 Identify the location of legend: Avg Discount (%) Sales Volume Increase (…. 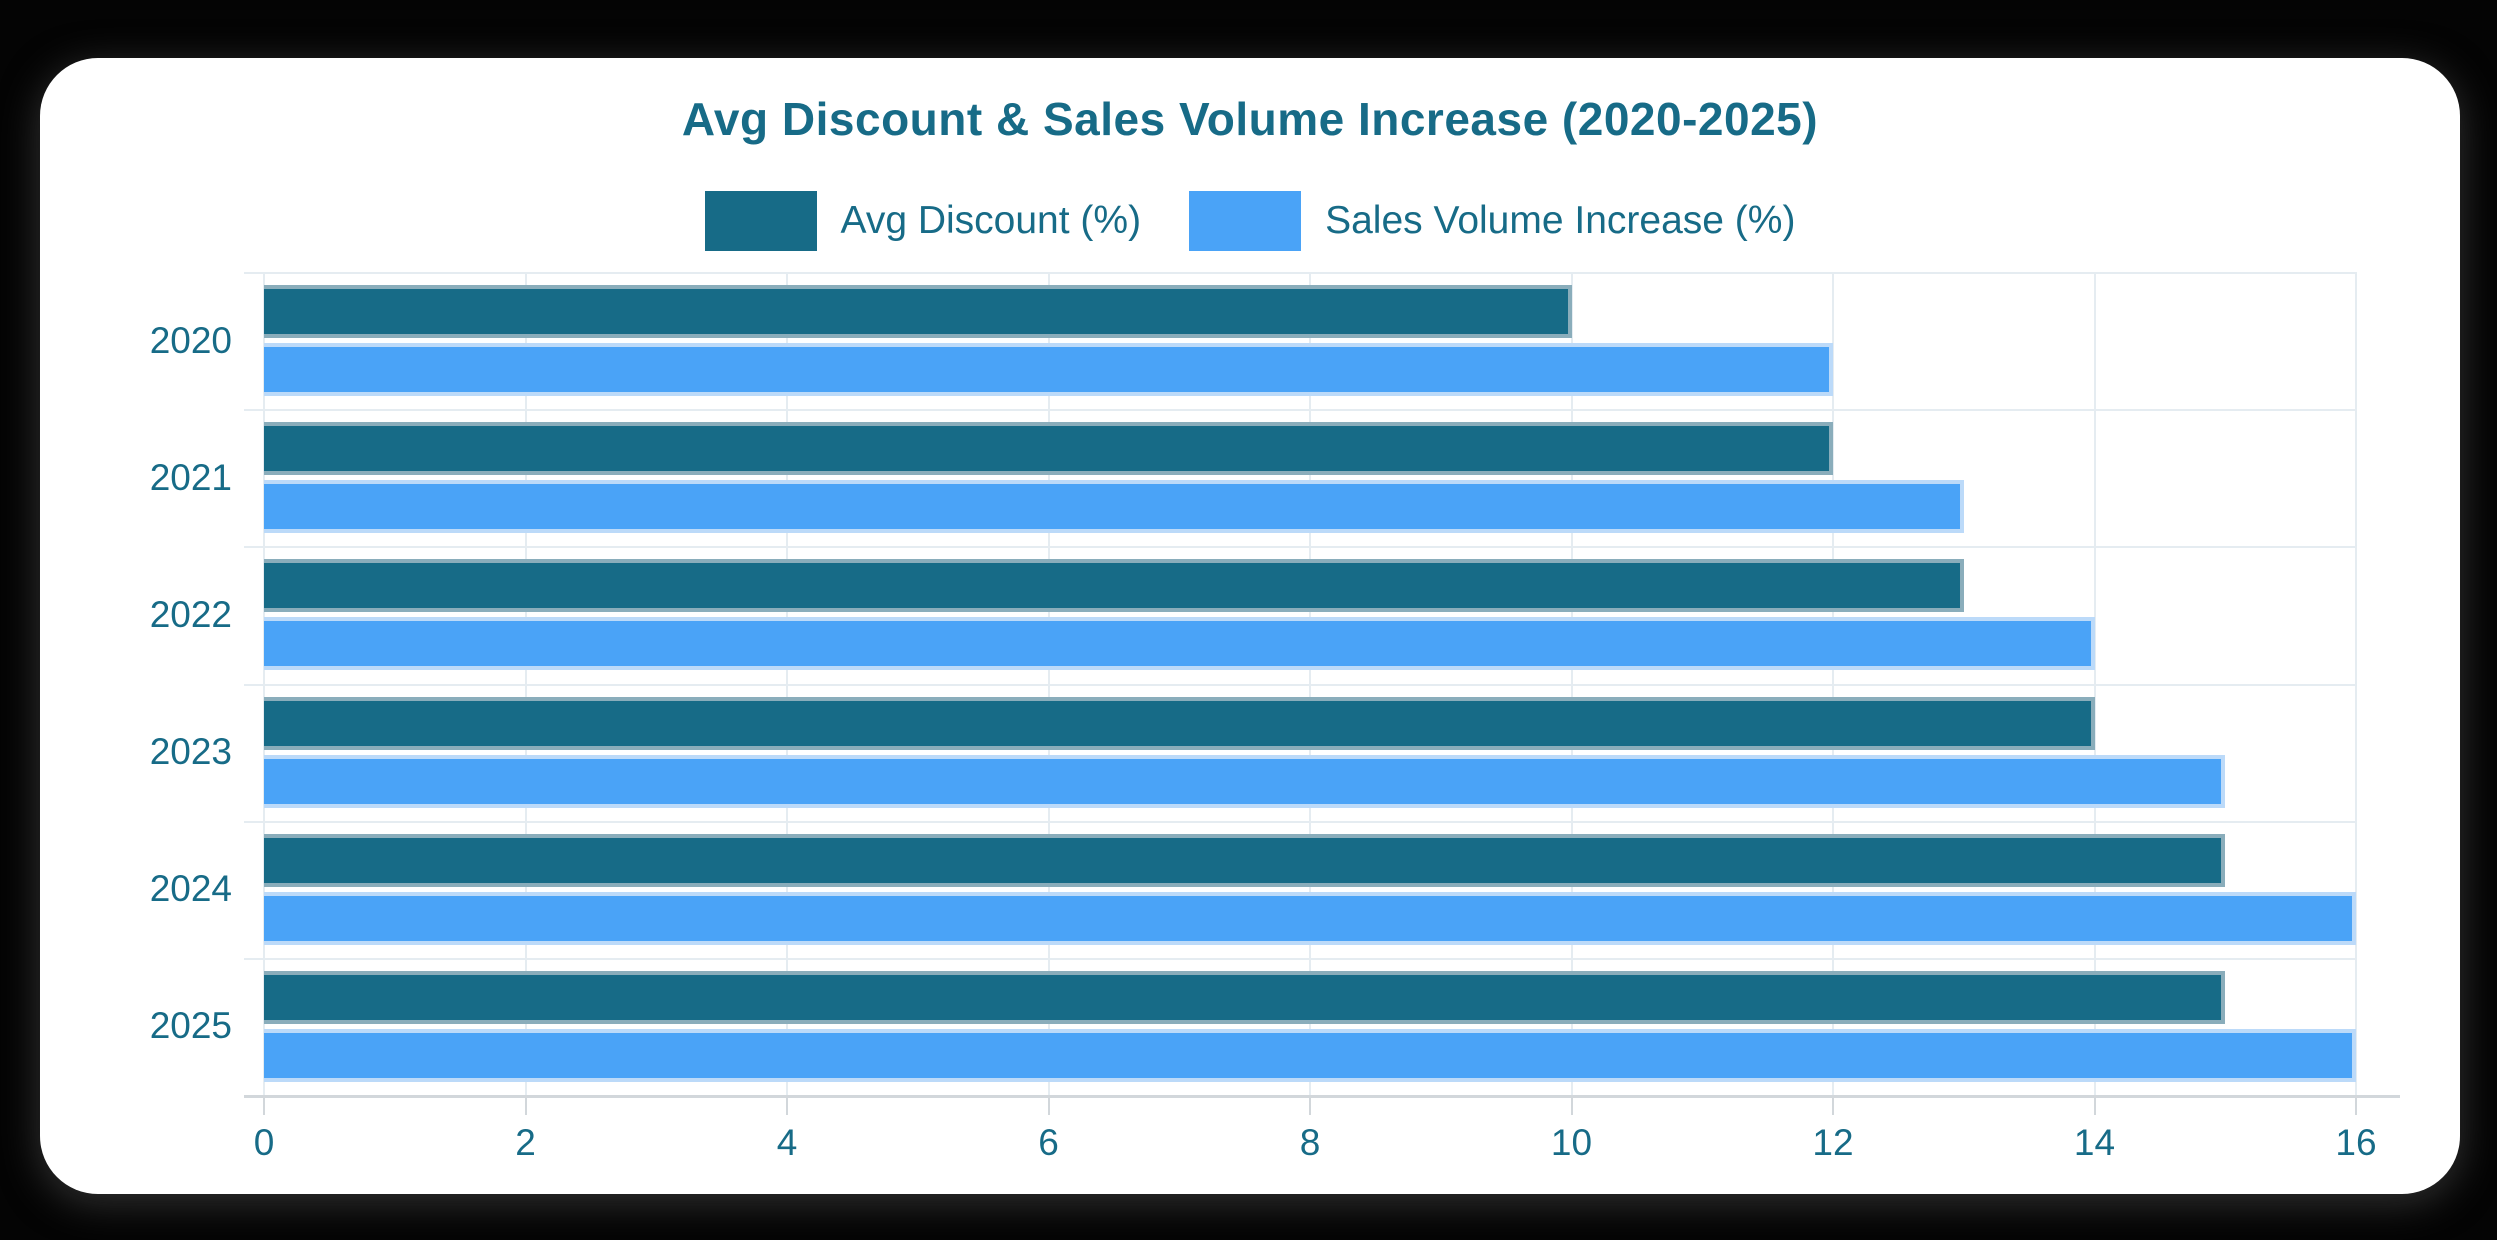
(1250, 221).